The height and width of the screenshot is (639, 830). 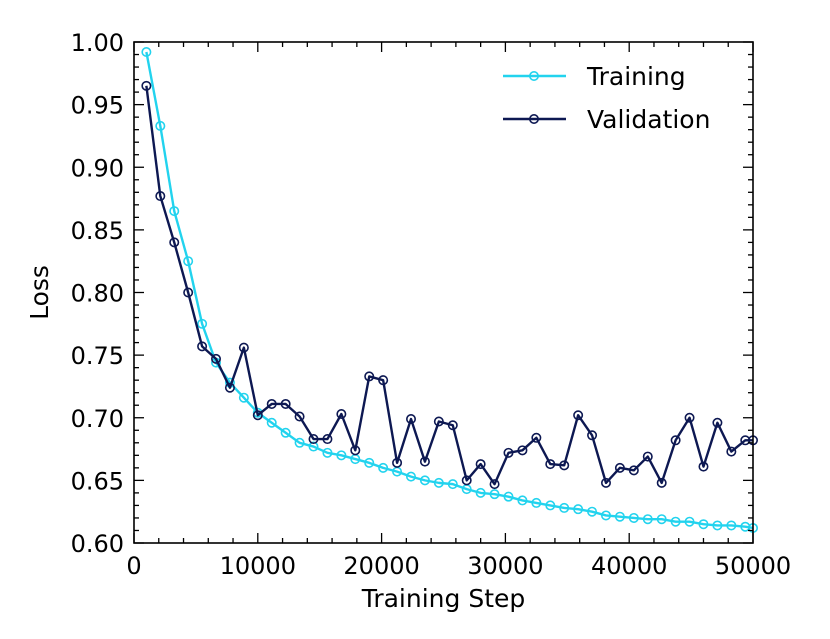 I want to click on y-tick-label: 0.85, so click(x=97, y=231).